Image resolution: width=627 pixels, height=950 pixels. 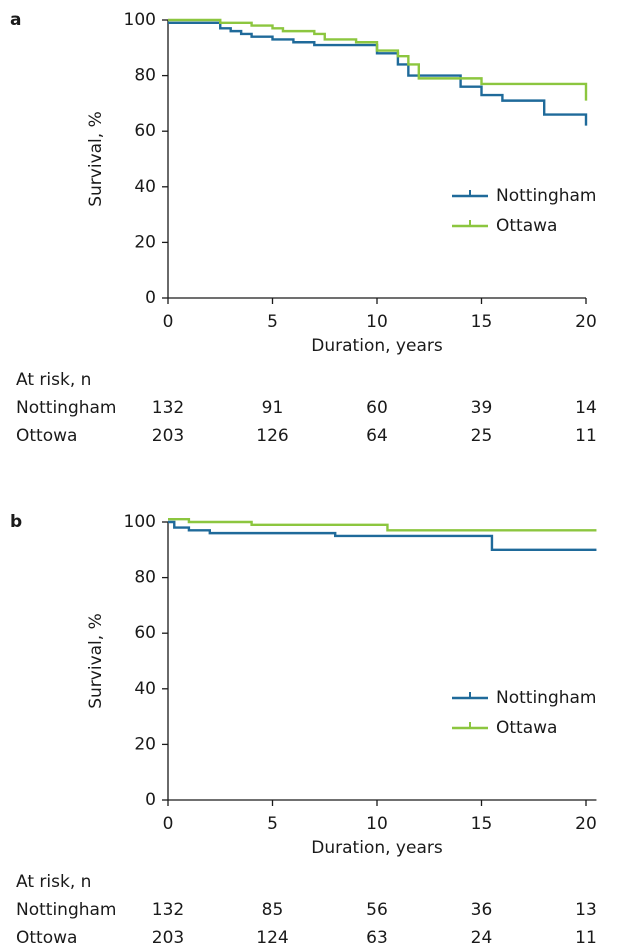 I want to click on panel-label: a, so click(x=15, y=20).